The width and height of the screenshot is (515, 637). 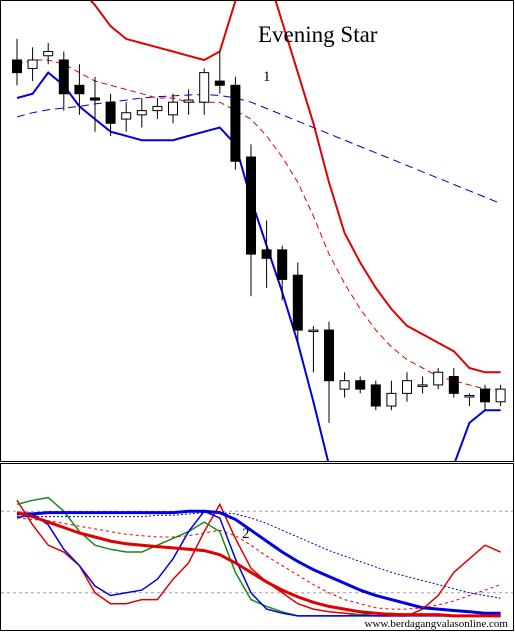 What do you see at coordinates (267, 77) in the screenshot?
I see `annotation-1: 1` at bounding box center [267, 77].